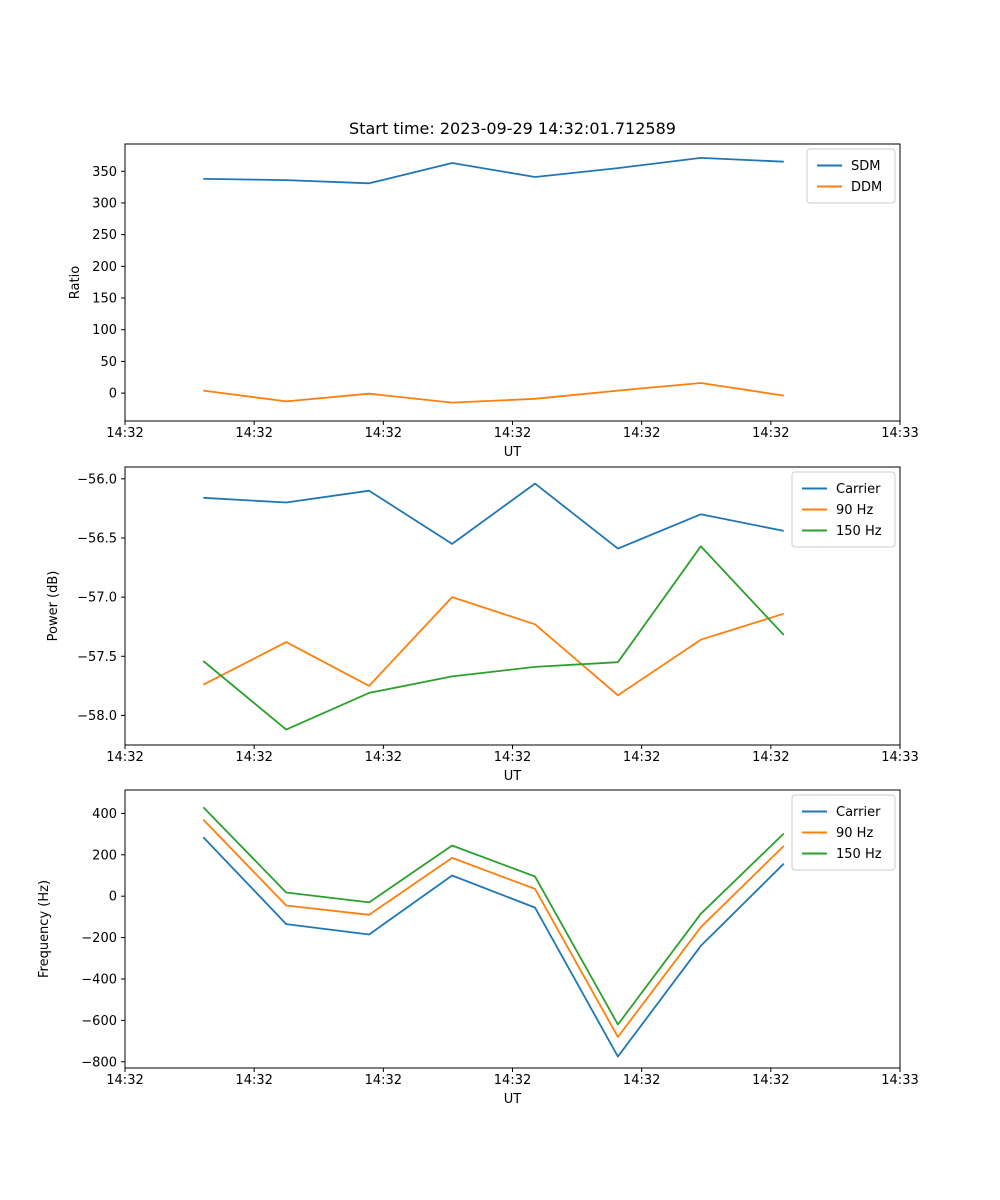  What do you see at coordinates (104, 330) in the screenshot?
I see `y-tick-label: 100` at bounding box center [104, 330].